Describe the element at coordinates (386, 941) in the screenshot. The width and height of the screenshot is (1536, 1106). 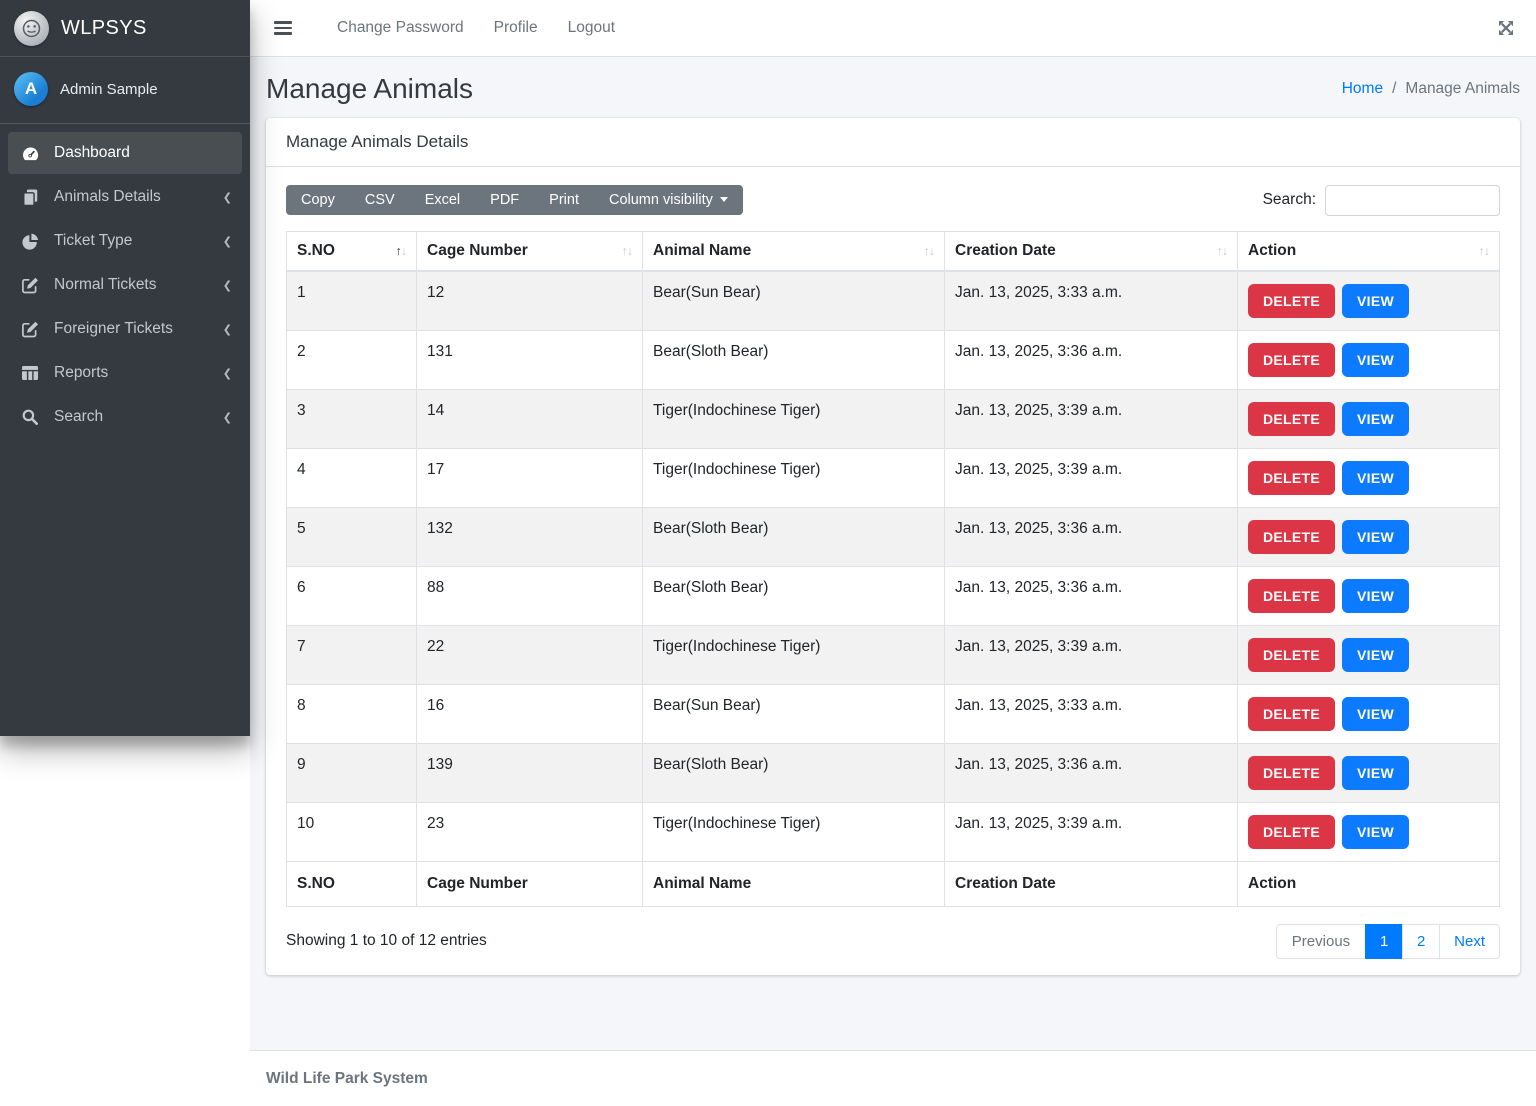
I see `entries-info: Showing 1 to 10 of 12 entries` at that location.